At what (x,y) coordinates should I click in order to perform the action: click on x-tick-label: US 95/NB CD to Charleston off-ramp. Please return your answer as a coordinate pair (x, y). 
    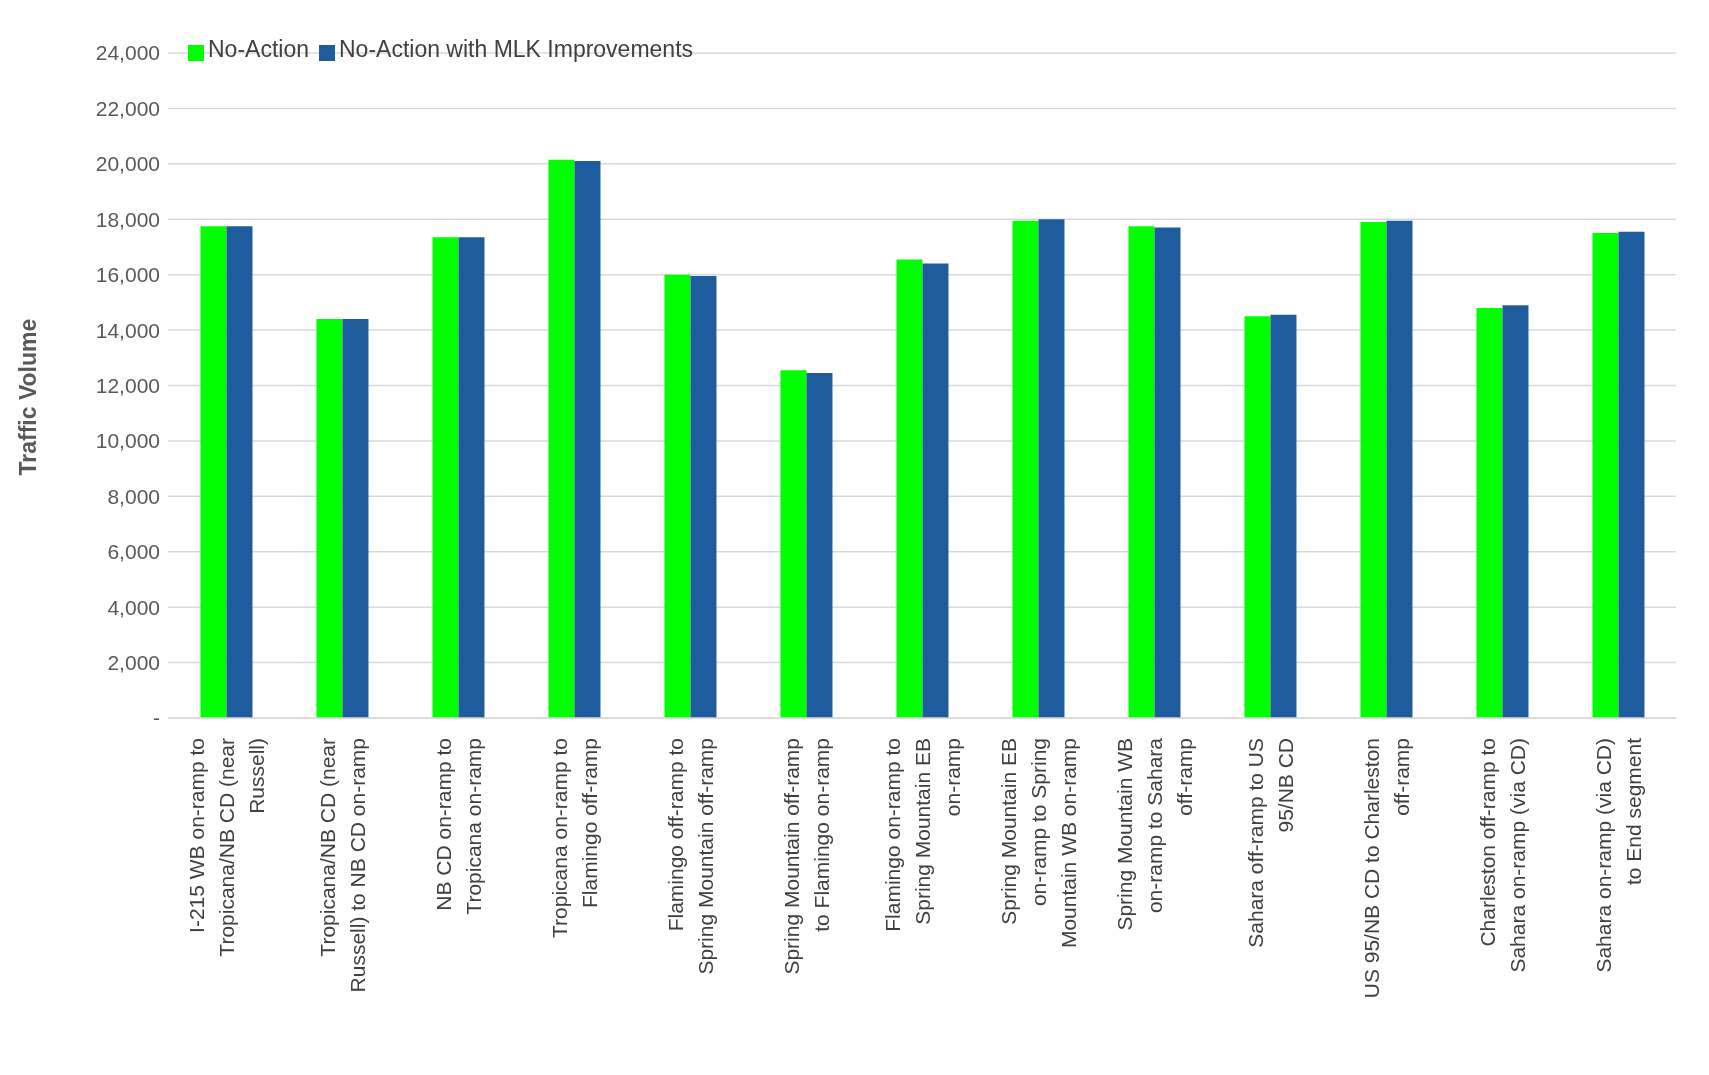
    Looking at the image, I should click on (1386, 868).